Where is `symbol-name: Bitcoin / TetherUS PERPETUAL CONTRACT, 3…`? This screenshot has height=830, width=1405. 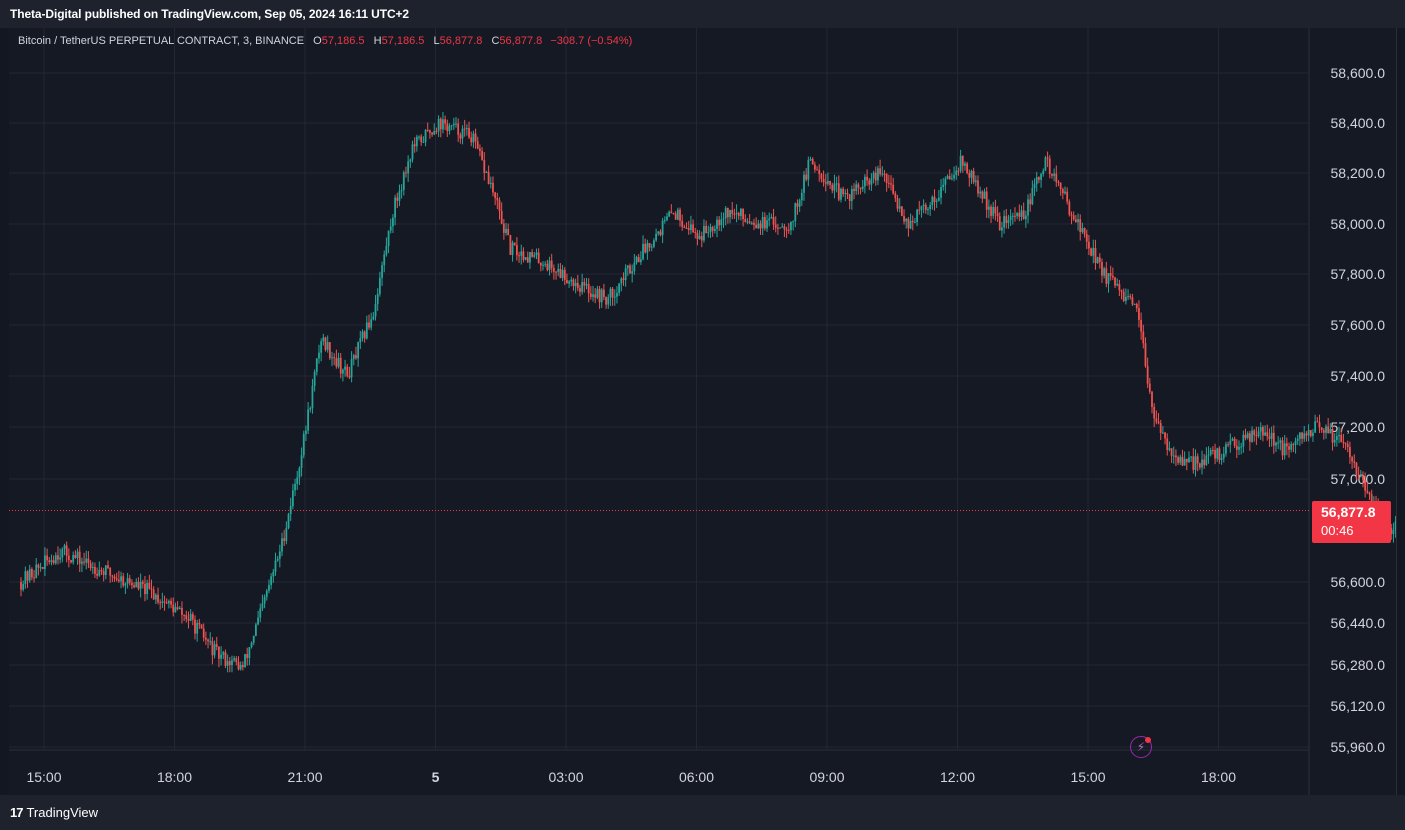
symbol-name: Bitcoin / TetherUS PERPETUAL CONTRACT, 3… is located at coordinates (161, 41).